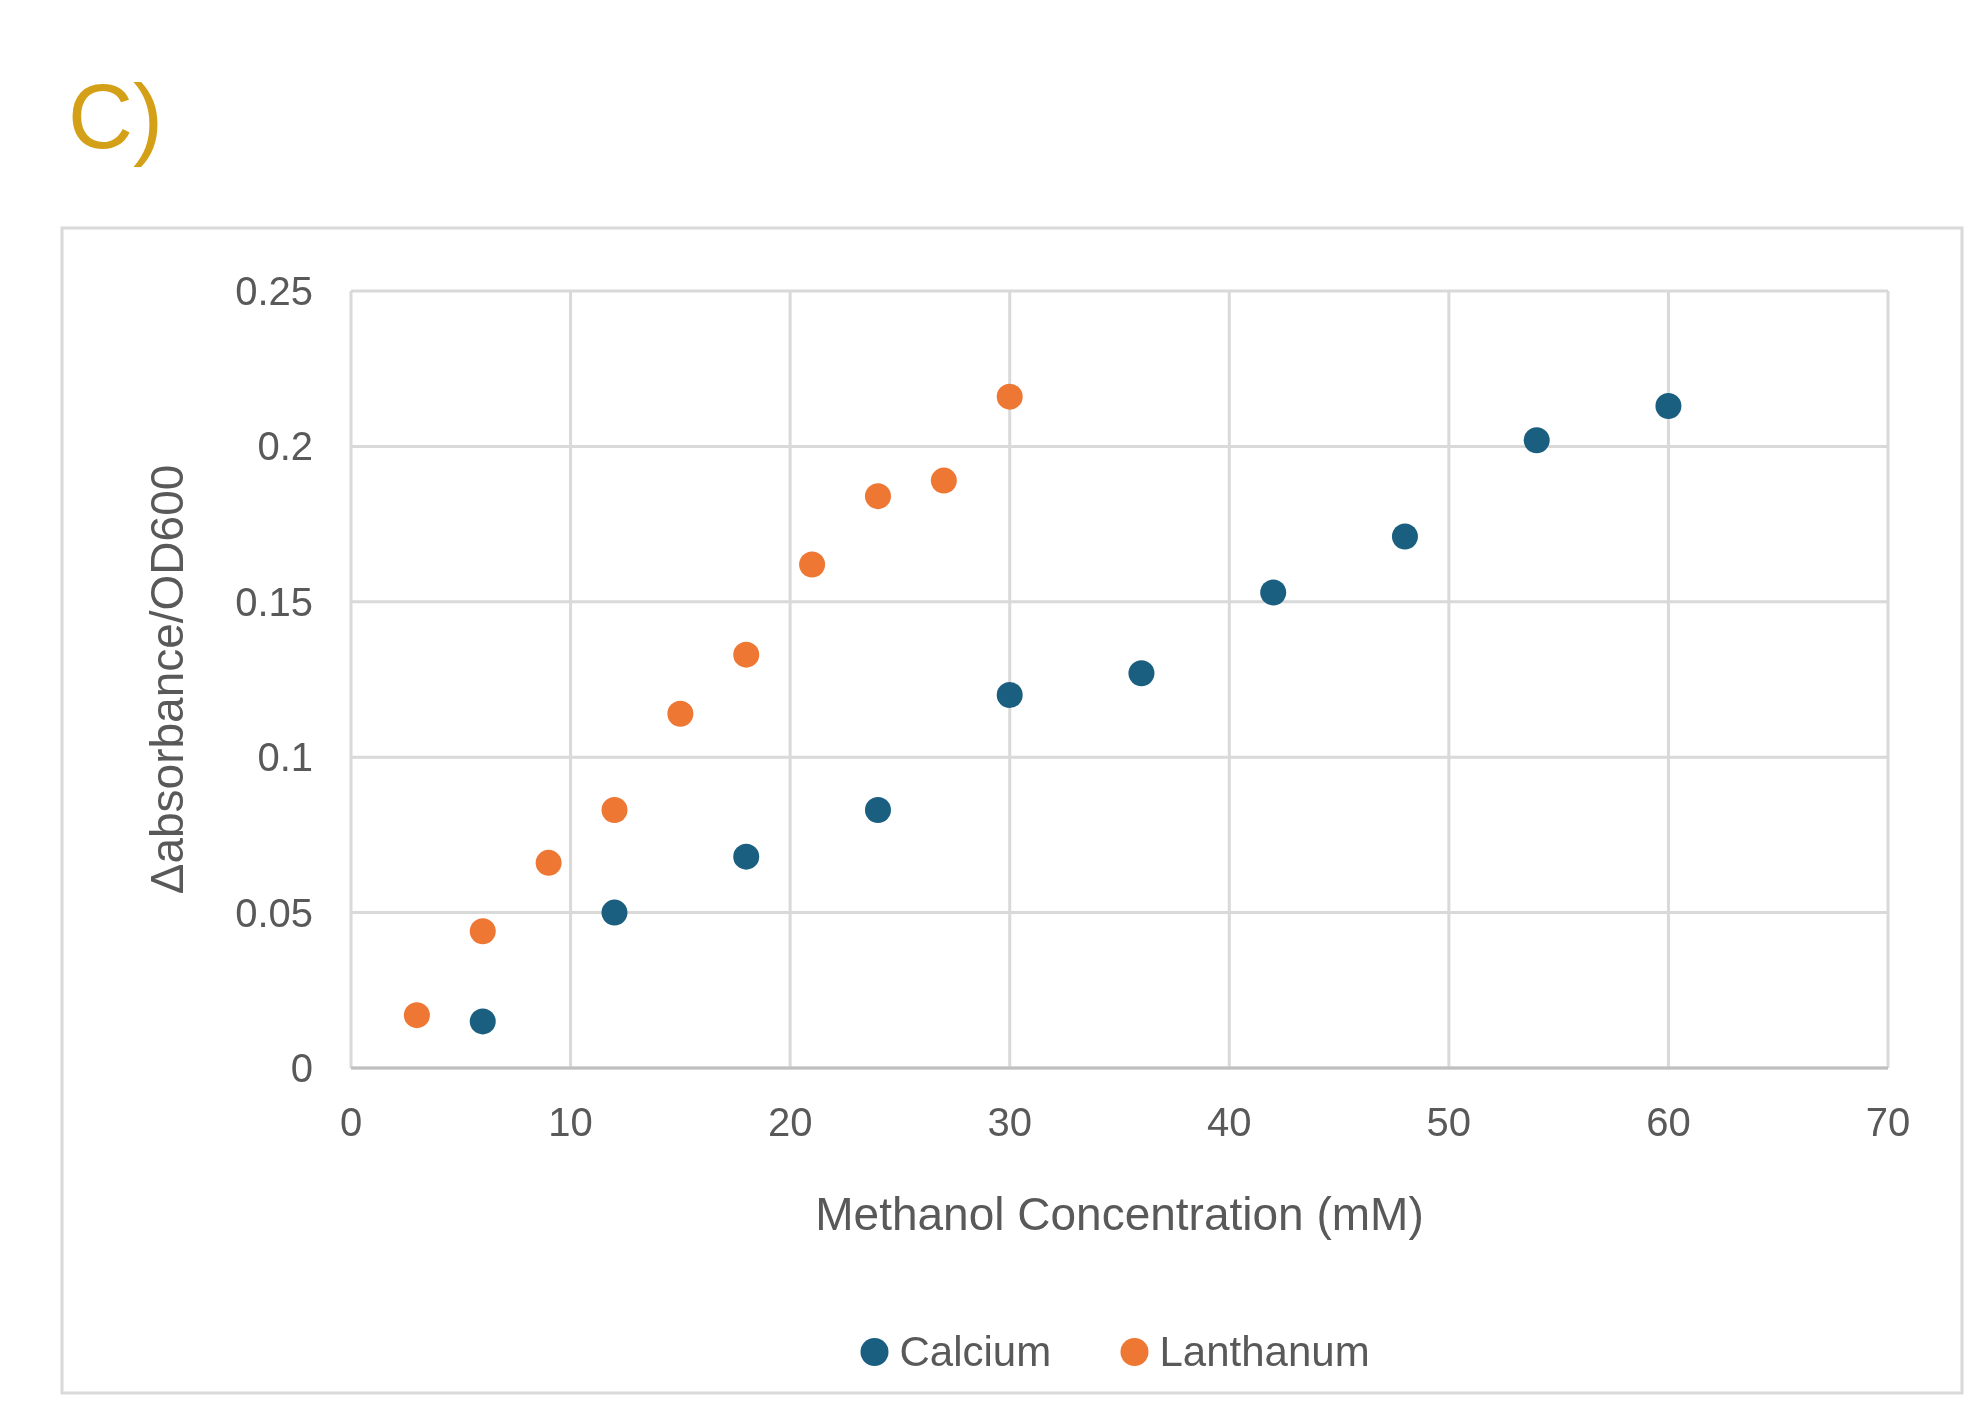  I want to click on x-tick-label: 50, so click(1449, 1122).